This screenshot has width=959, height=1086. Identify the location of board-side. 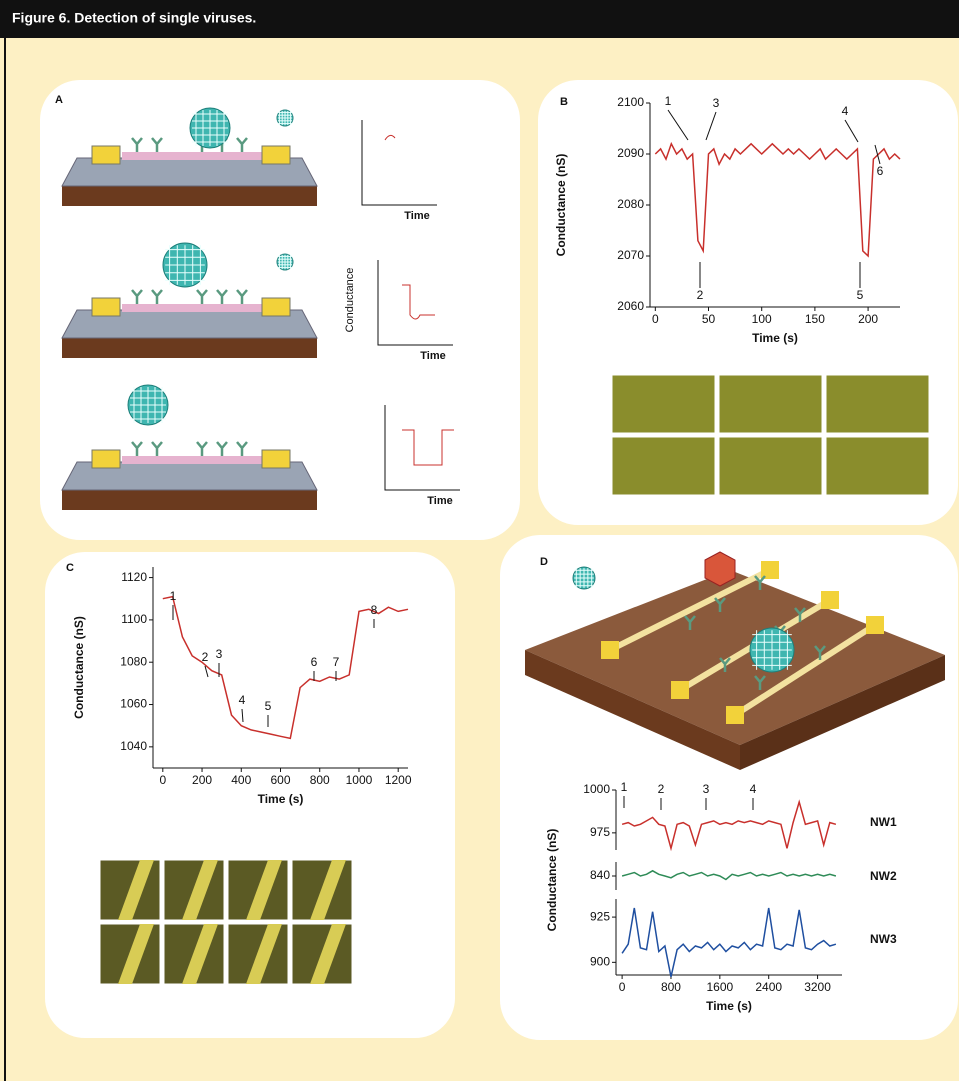
(842, 712).